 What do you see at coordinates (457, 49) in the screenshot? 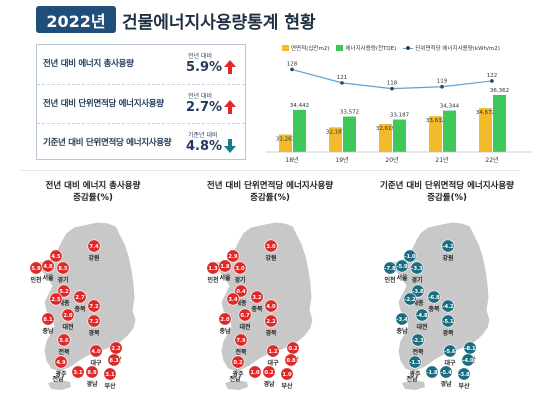
I see `legend-label: 단위면적당 에너지사용량(kWh/m2)` at bounding box center [457, 49].